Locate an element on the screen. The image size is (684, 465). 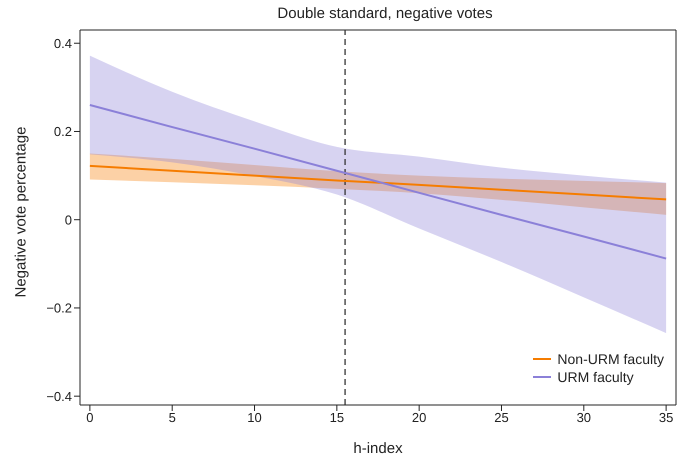
x-tick-label: 5 is located at coordinates (172, 418).